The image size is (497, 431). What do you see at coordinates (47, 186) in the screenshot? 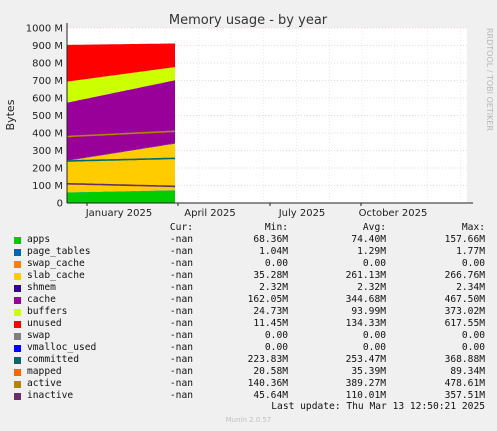
I see `y-tick-label: 100 M` at bounding box center [47, 186].